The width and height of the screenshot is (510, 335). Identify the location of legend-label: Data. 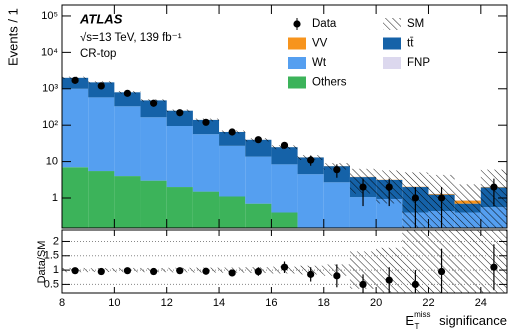
(324, 24).